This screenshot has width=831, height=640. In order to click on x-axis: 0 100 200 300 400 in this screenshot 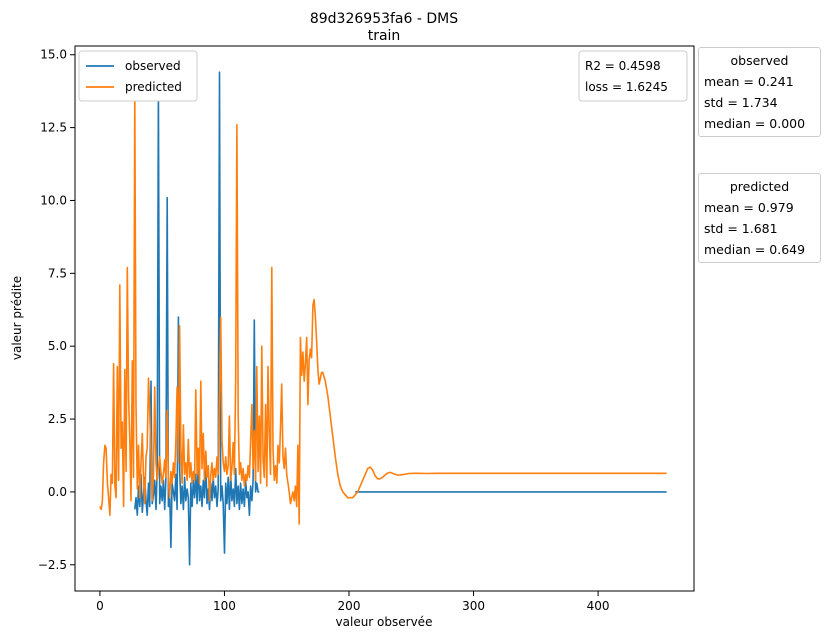, I will do `click(353, 602)`.